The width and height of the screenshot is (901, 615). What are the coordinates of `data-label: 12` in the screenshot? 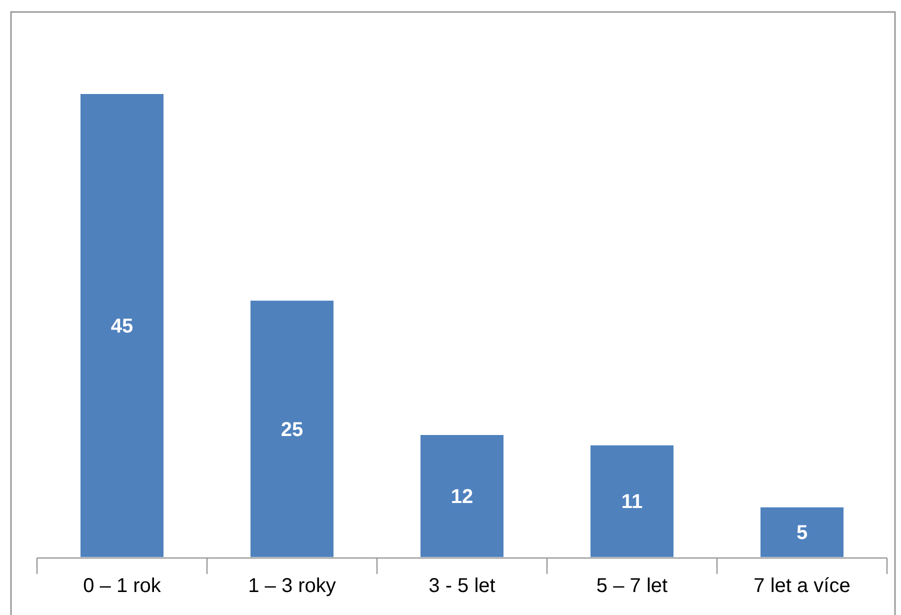 It's located at (462, 497).